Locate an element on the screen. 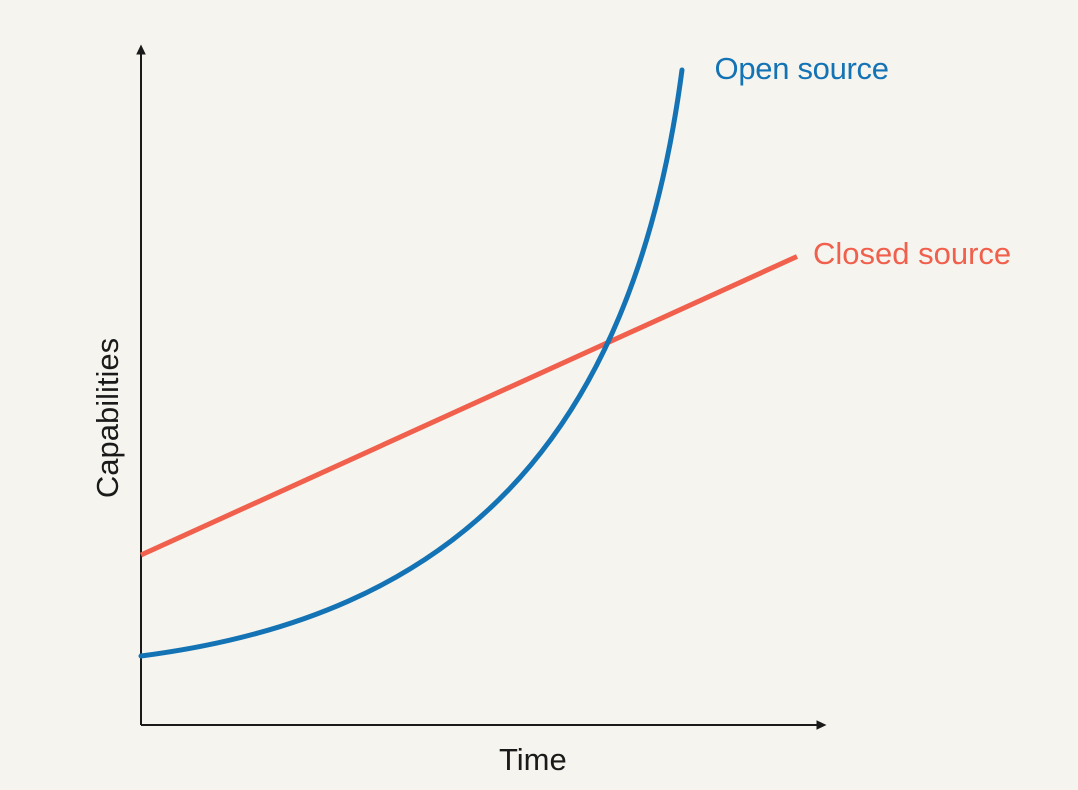  svg-text: Closed source is located at coordinates (912, 253).